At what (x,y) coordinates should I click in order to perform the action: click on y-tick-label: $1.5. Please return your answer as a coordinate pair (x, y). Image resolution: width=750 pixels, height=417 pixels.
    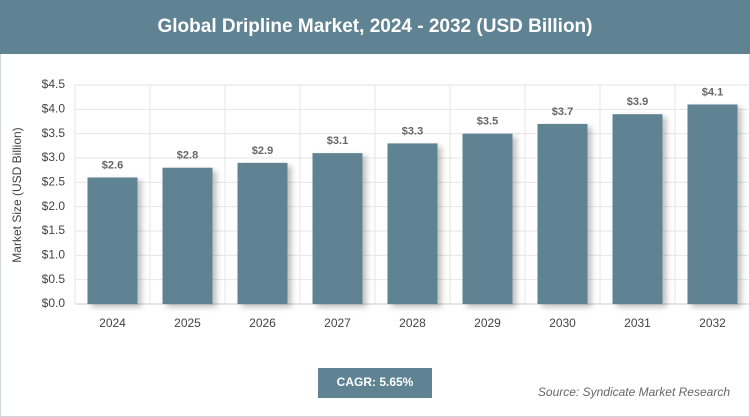
    Looking at the image, I should click on (54, 230).